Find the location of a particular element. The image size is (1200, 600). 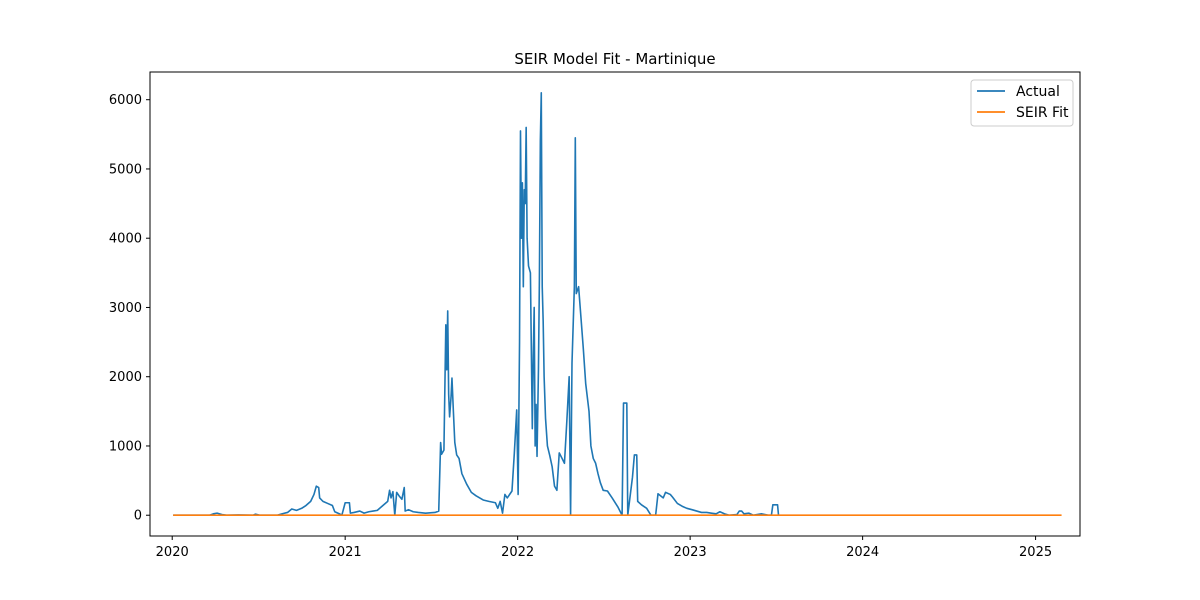

y-tick-label: 3000 is located at coordinates (125, 308).